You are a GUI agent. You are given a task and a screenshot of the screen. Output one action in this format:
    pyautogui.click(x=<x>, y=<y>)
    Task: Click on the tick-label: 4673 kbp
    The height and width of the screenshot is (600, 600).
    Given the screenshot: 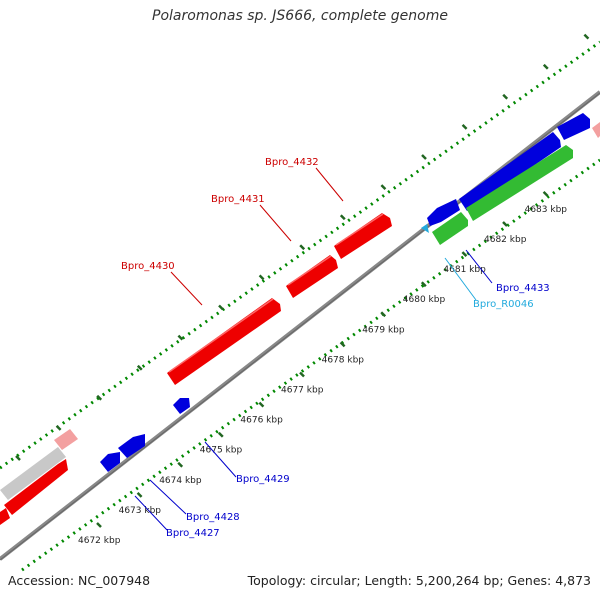 What is the action you would take?
    pyautogui.click(x=140, y=511)
    